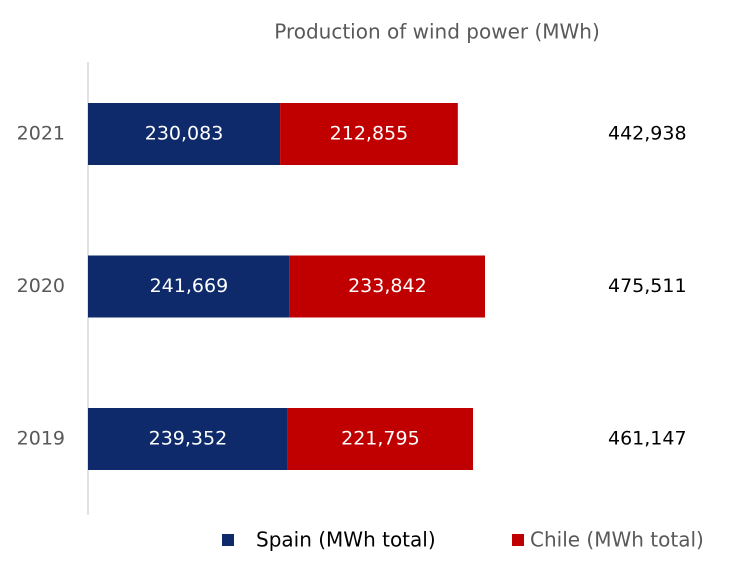 This screenshot has height=578, width=733. Describe the element at coordinates (346, 540) in the screenshot. I see `legend-label: Spain (MWh total)` at that location.